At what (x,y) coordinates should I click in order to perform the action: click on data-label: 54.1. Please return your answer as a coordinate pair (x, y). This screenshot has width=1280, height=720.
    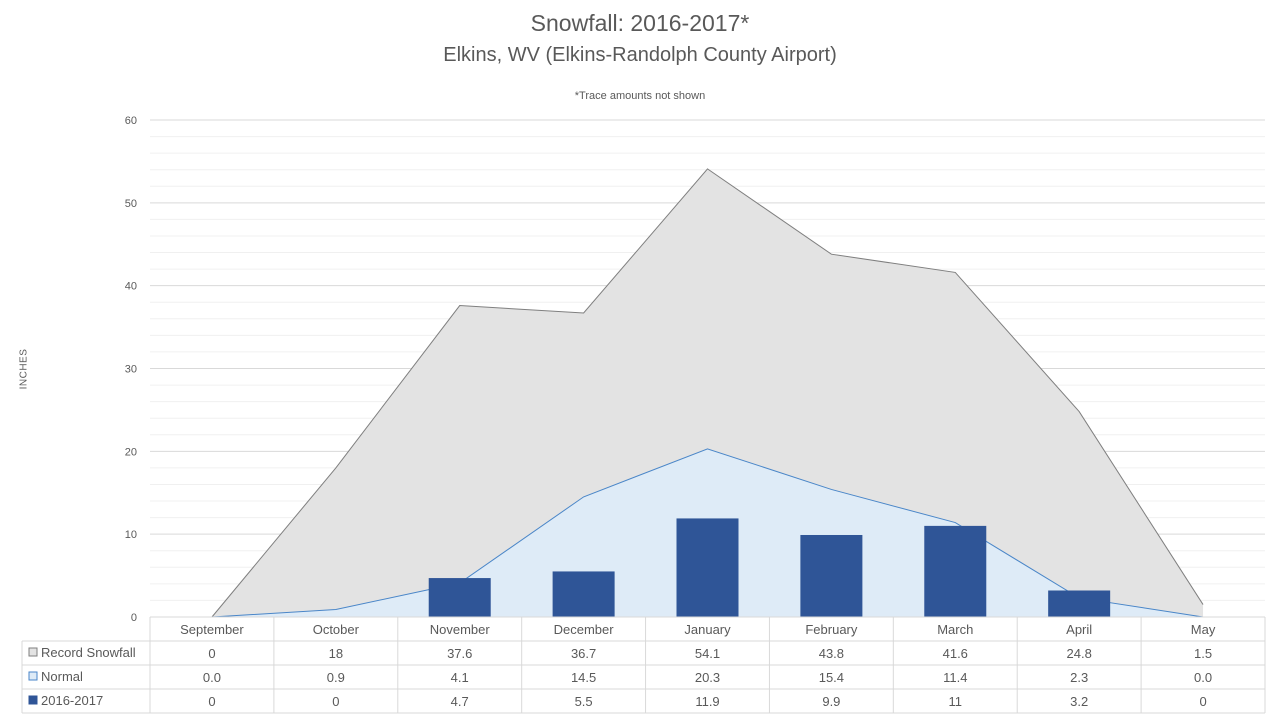
    Looking at the image, I should click on (707, 653).